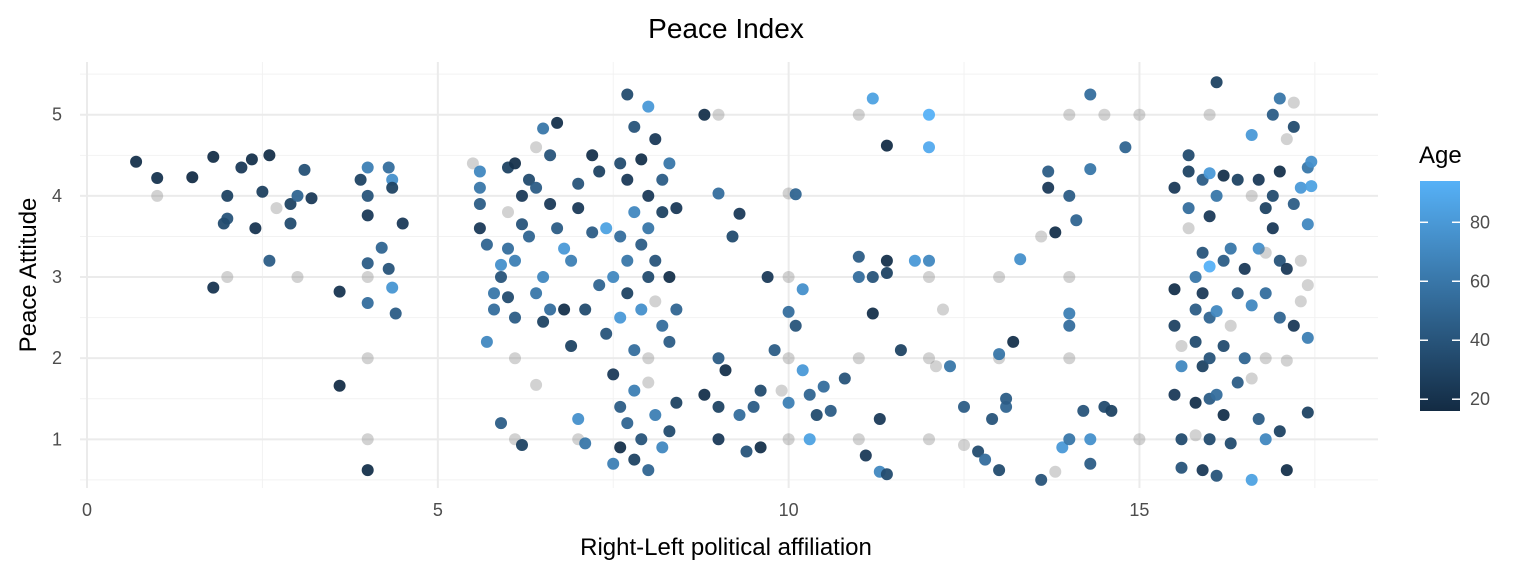  I want to click on y-tick-label: 5, so click(57, 115).